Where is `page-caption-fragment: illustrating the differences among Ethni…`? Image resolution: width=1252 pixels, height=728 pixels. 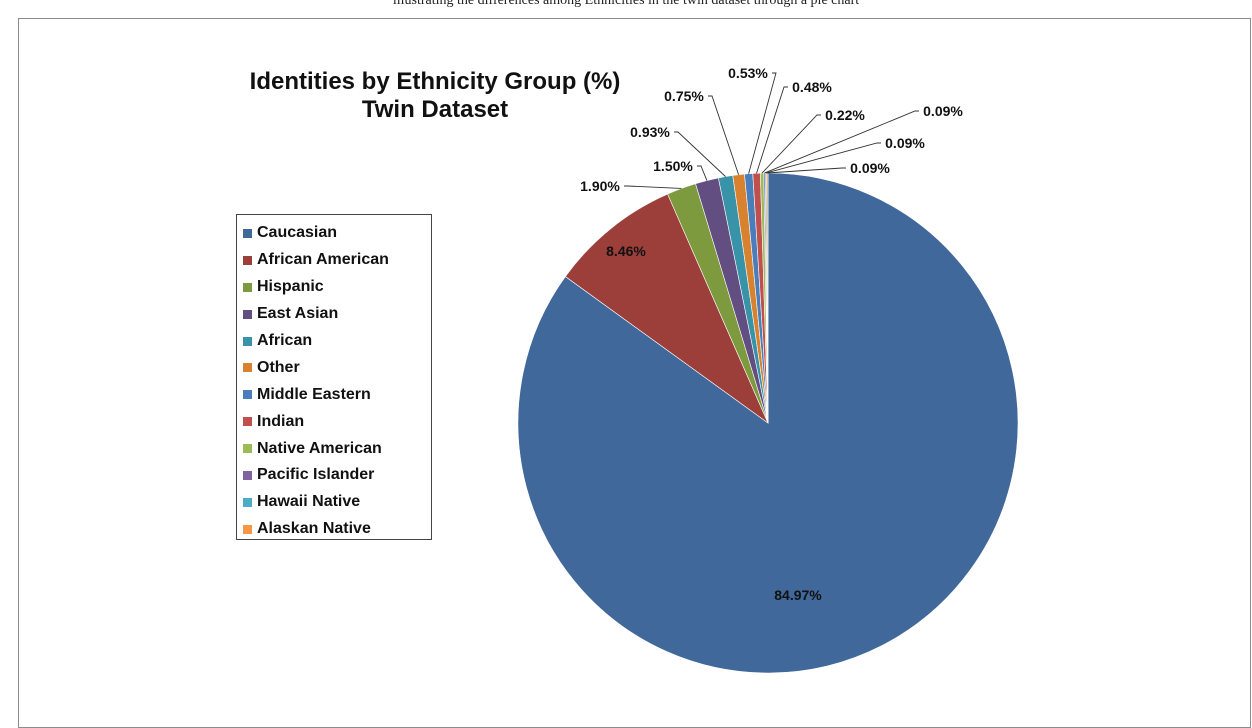 page-caption-fragment: illustrating the differences among Ethni… is located at coordinates (626, 4).